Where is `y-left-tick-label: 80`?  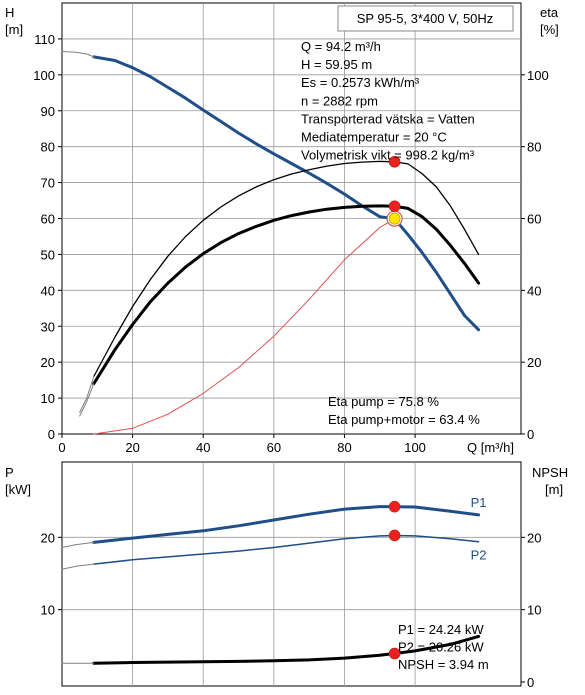
y-left-tick-label: 80 is located at coordinates (48, 147).